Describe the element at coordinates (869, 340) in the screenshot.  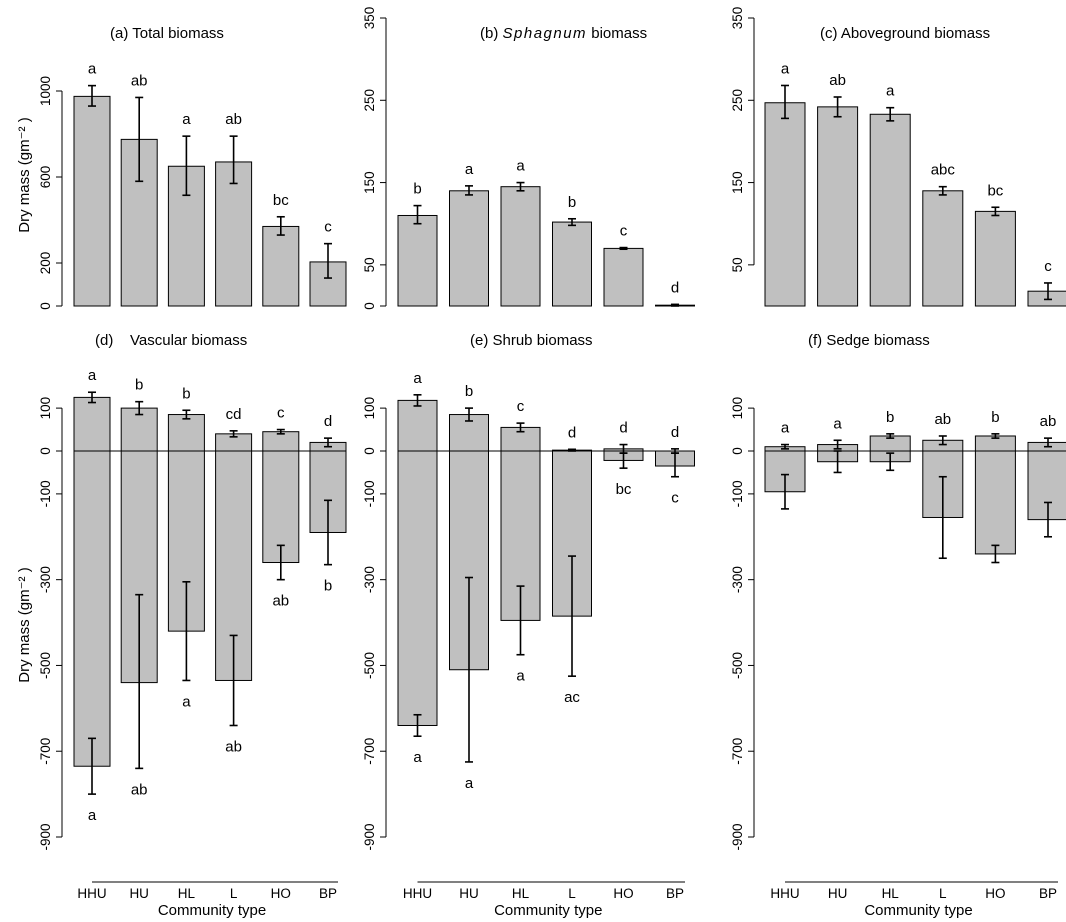
I see `panel-title: (f) Sedge biomass` at that location.